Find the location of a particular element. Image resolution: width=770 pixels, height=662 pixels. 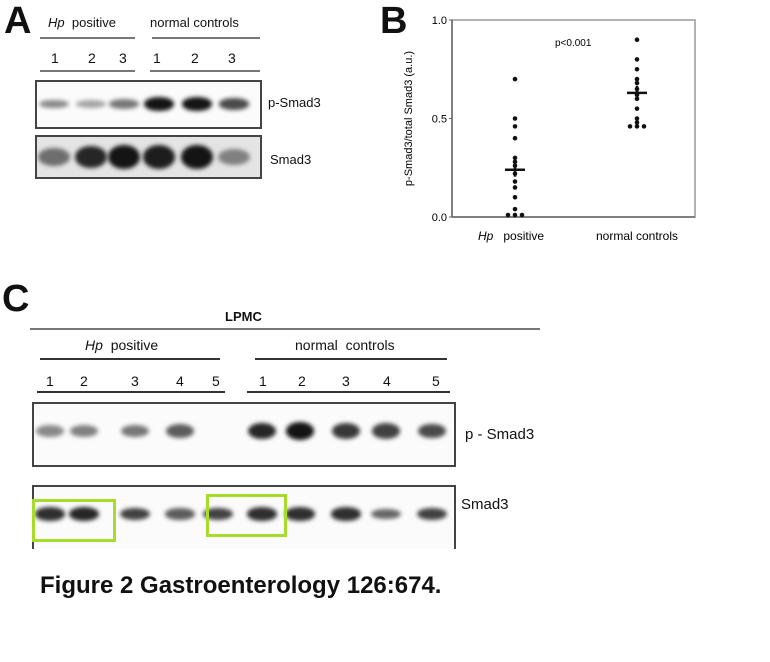

panel-c-smad3-label: Smad3 is located at coordinates (485, 504).